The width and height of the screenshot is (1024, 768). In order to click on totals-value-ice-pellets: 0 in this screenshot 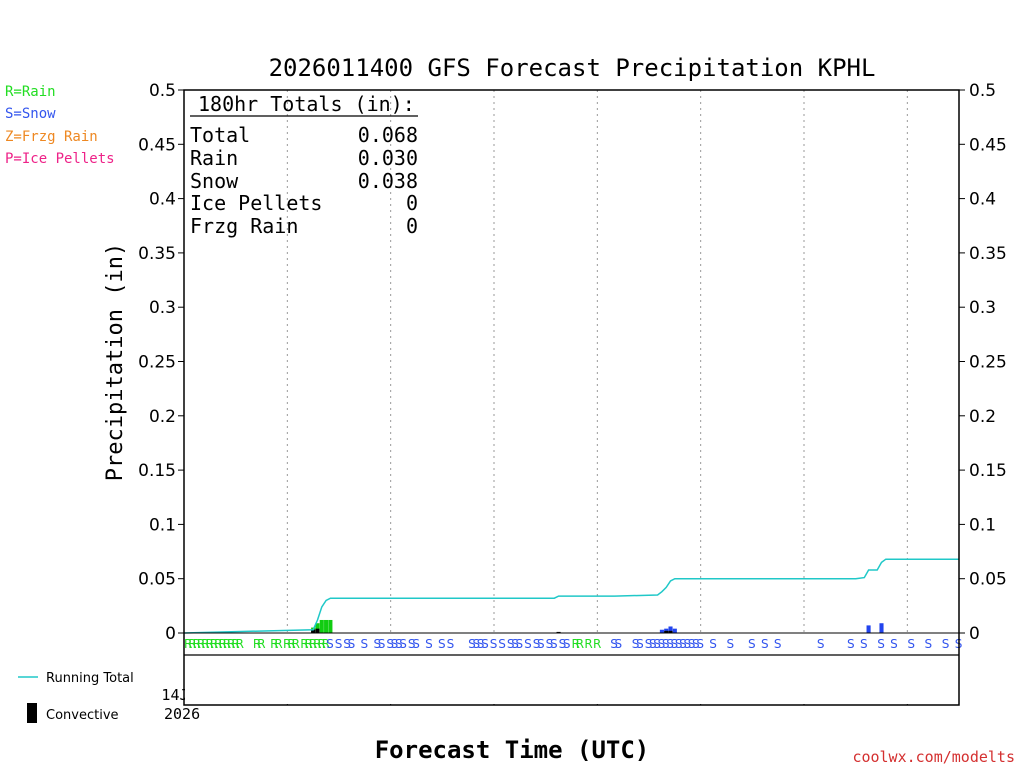, I will do `click(412, 203)`.